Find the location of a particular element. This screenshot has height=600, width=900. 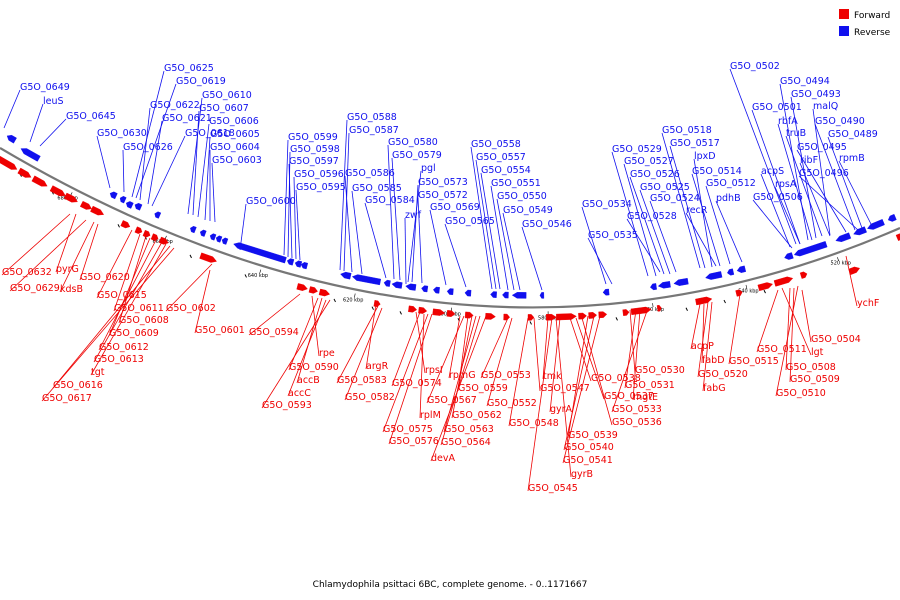

forward-gene-label: G5O_0541 is located at coordinates (588, 460).